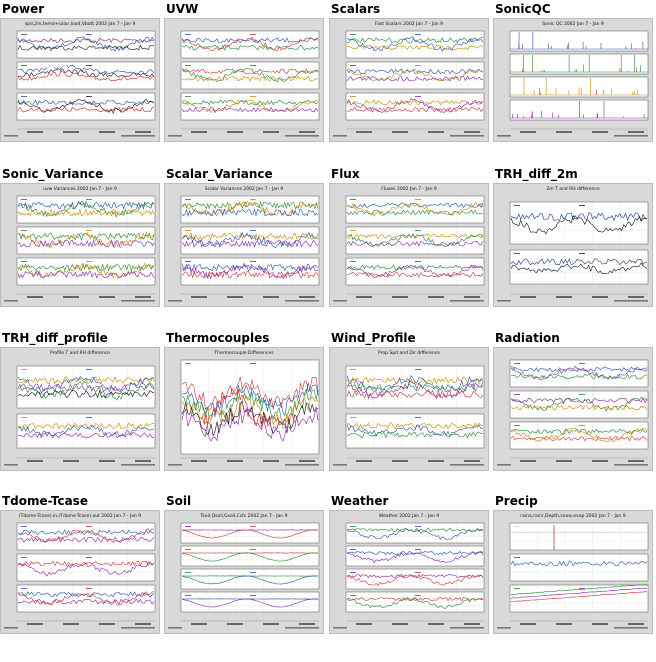  I want to click on plot-title-link-trh_diff_2m: TRH_diff_2m, so click(536, 174).